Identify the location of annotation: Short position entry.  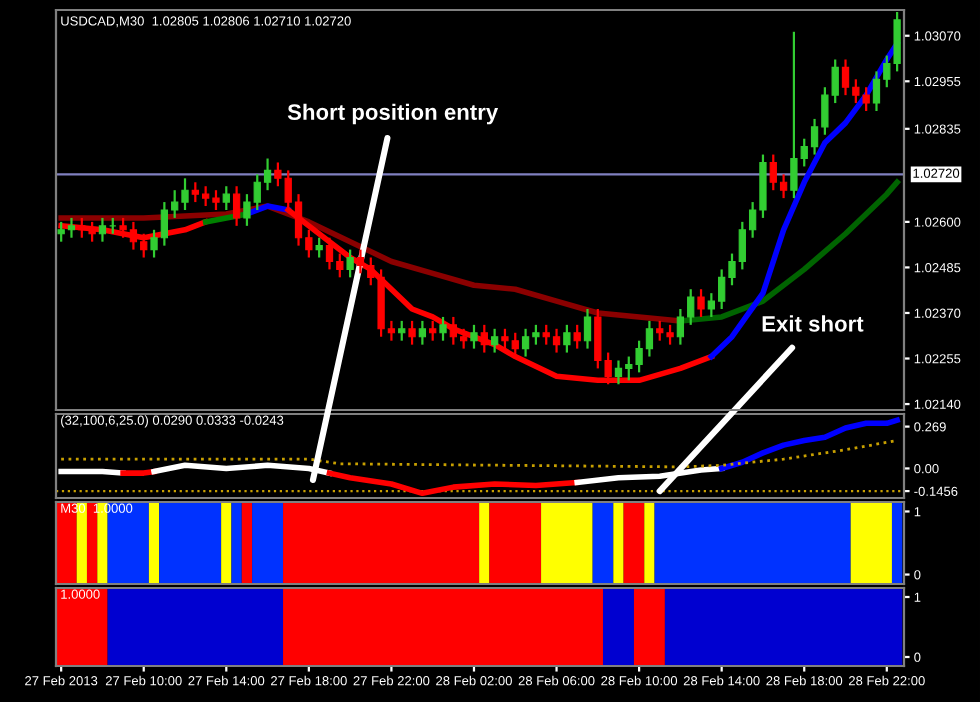
(393, 114).